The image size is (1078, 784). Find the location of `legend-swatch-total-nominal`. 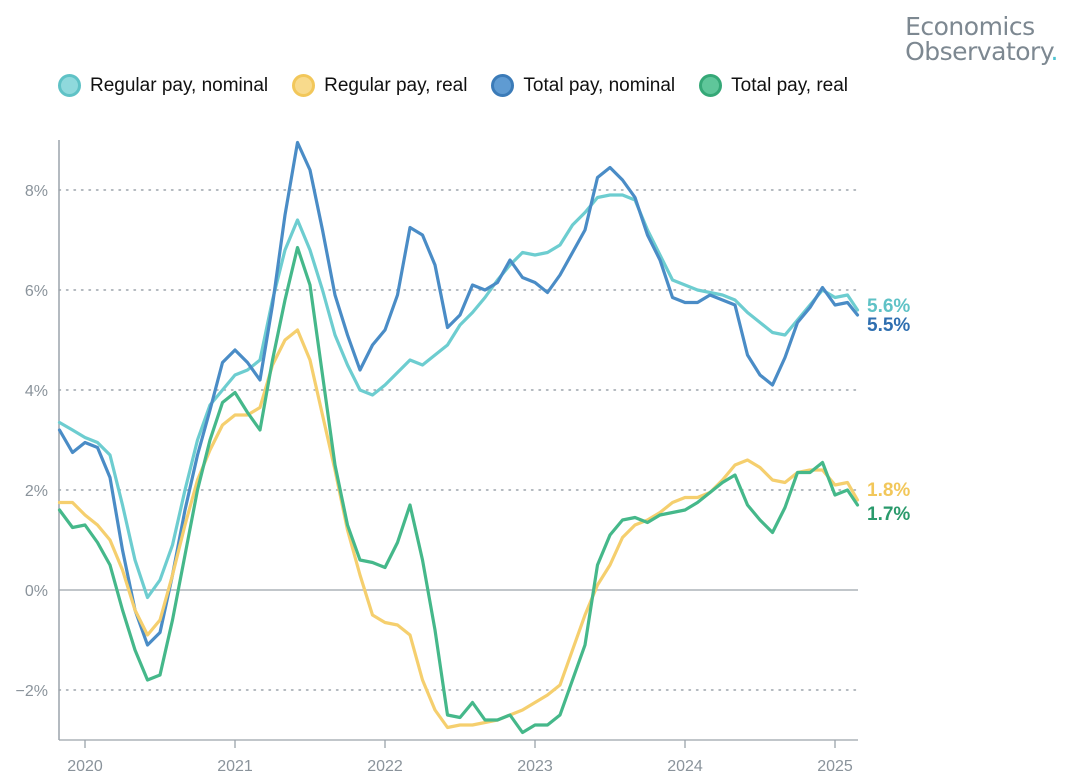

legend-swatch-total-nominal is located at coordinates (503, 85).